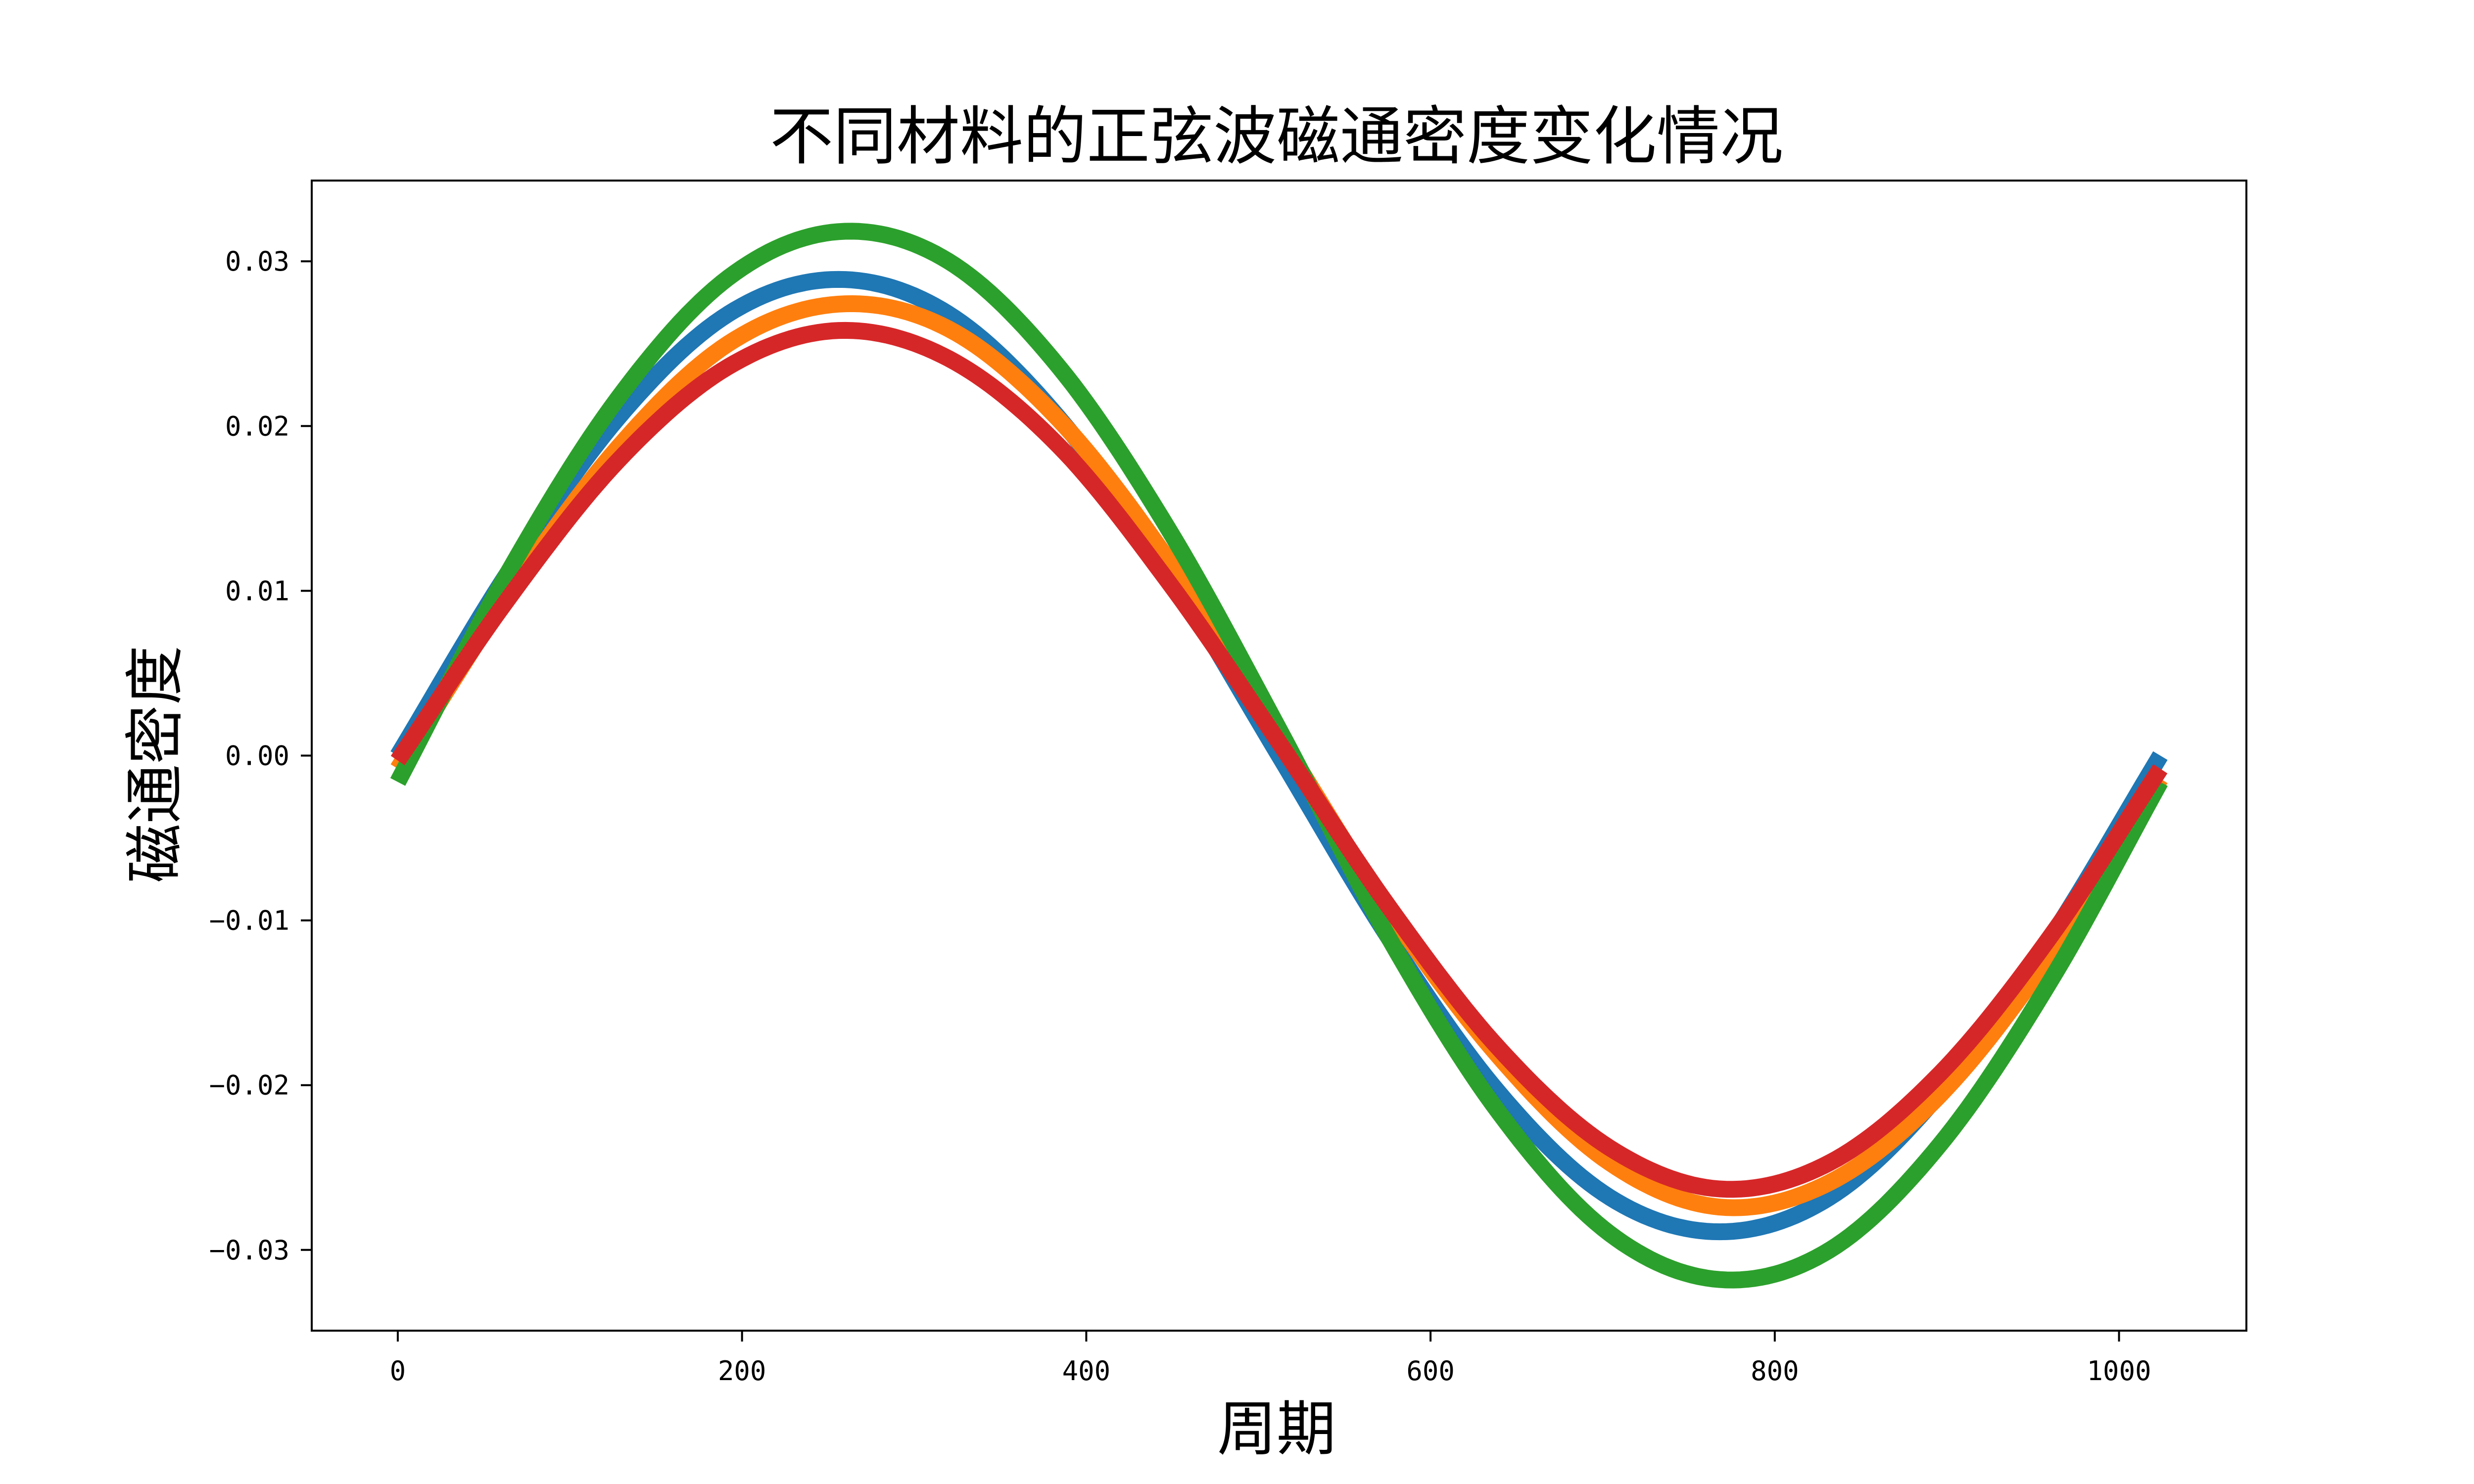 This screenshot has height=1484, width=2474. Describe the element at coordinates (257, 261) in the screenshot. I see `y-tick-label: 0.03` at that location.